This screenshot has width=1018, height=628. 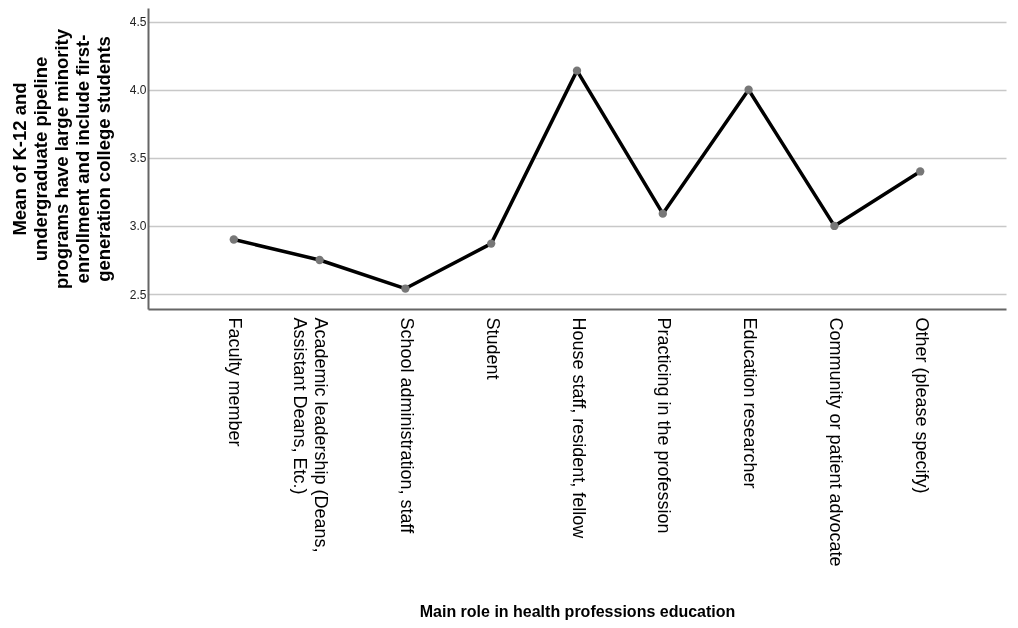 What do you see at coordinates (492, 348) in the screenshot?
I see `x-tick-label: Student` at bounding box center [492, 348].